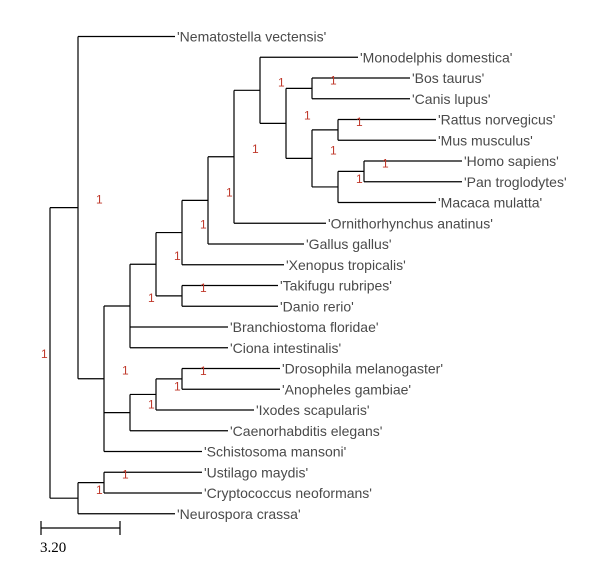 This screenshot has width=614, height=576. What do you see at coordinates (336, 286) in the screenshot?
I see `leaf-label-takifugu: 'Takifugu rubripes'` at bounding box center [336, 286].